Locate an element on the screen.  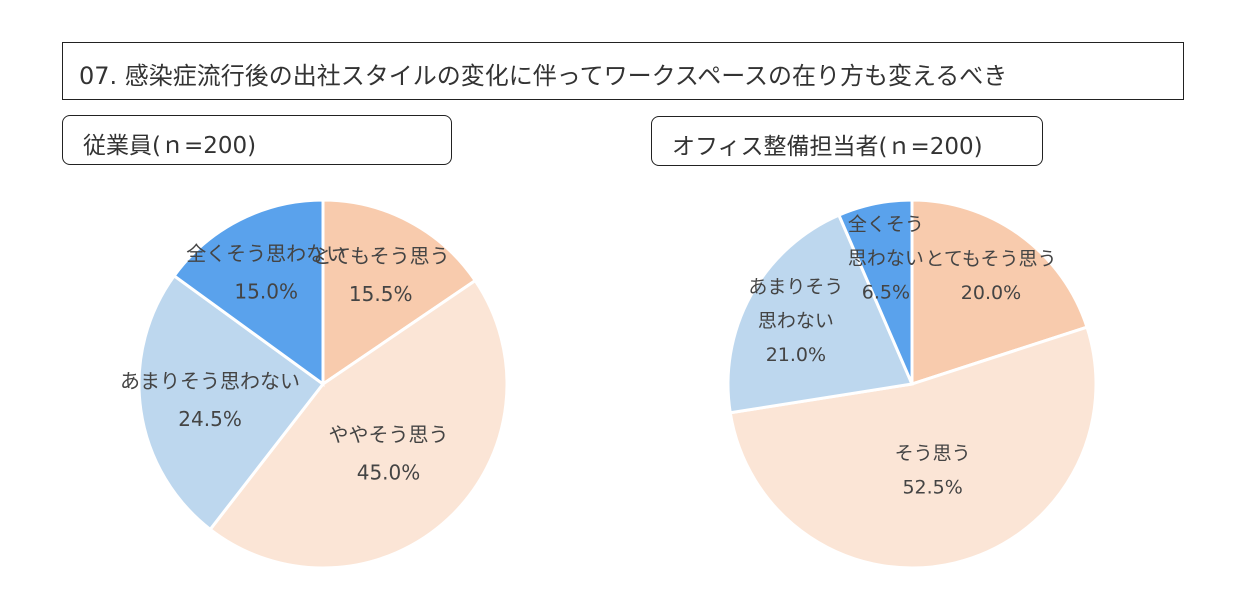
employee-slice-4-label: 全くそう思わない is located at coordinates (266, 254).